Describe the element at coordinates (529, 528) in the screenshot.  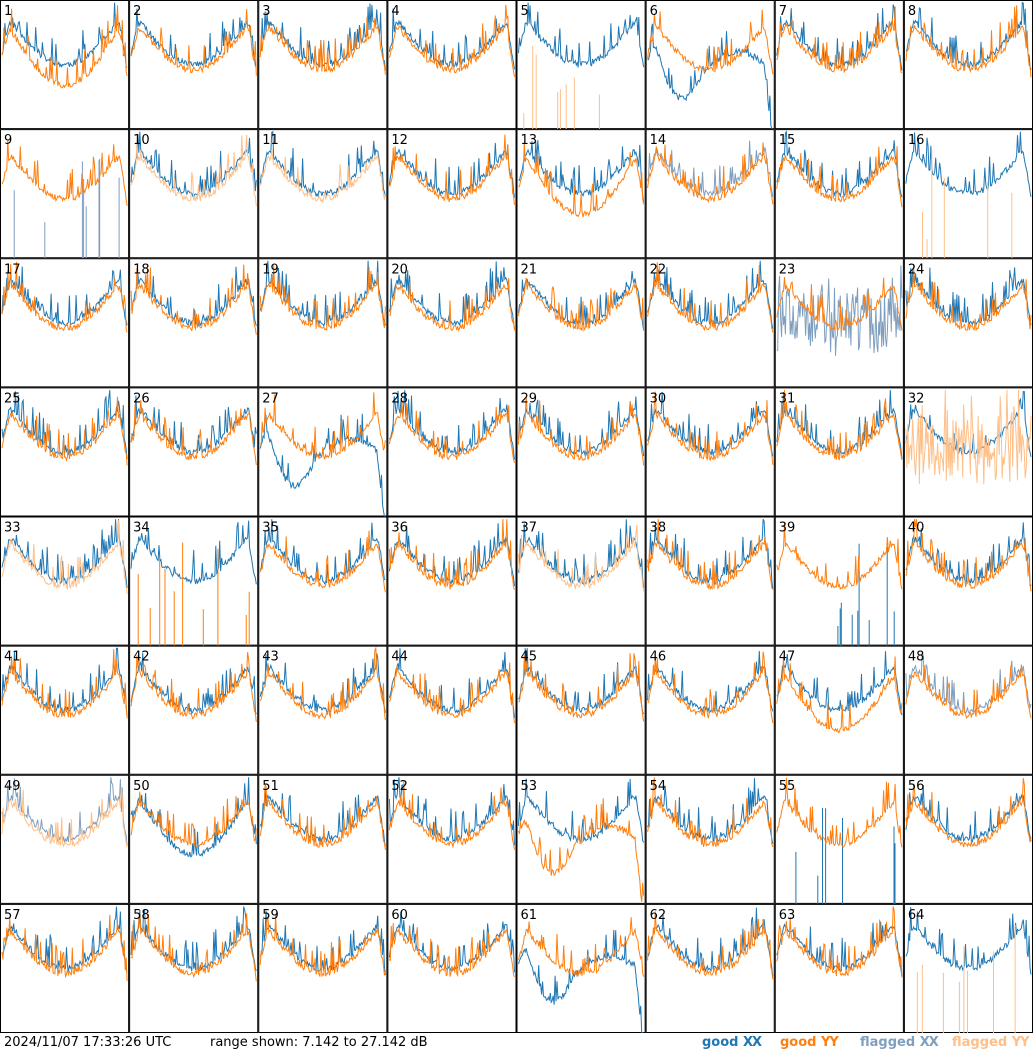
I see `panel-label: 37` at that location.